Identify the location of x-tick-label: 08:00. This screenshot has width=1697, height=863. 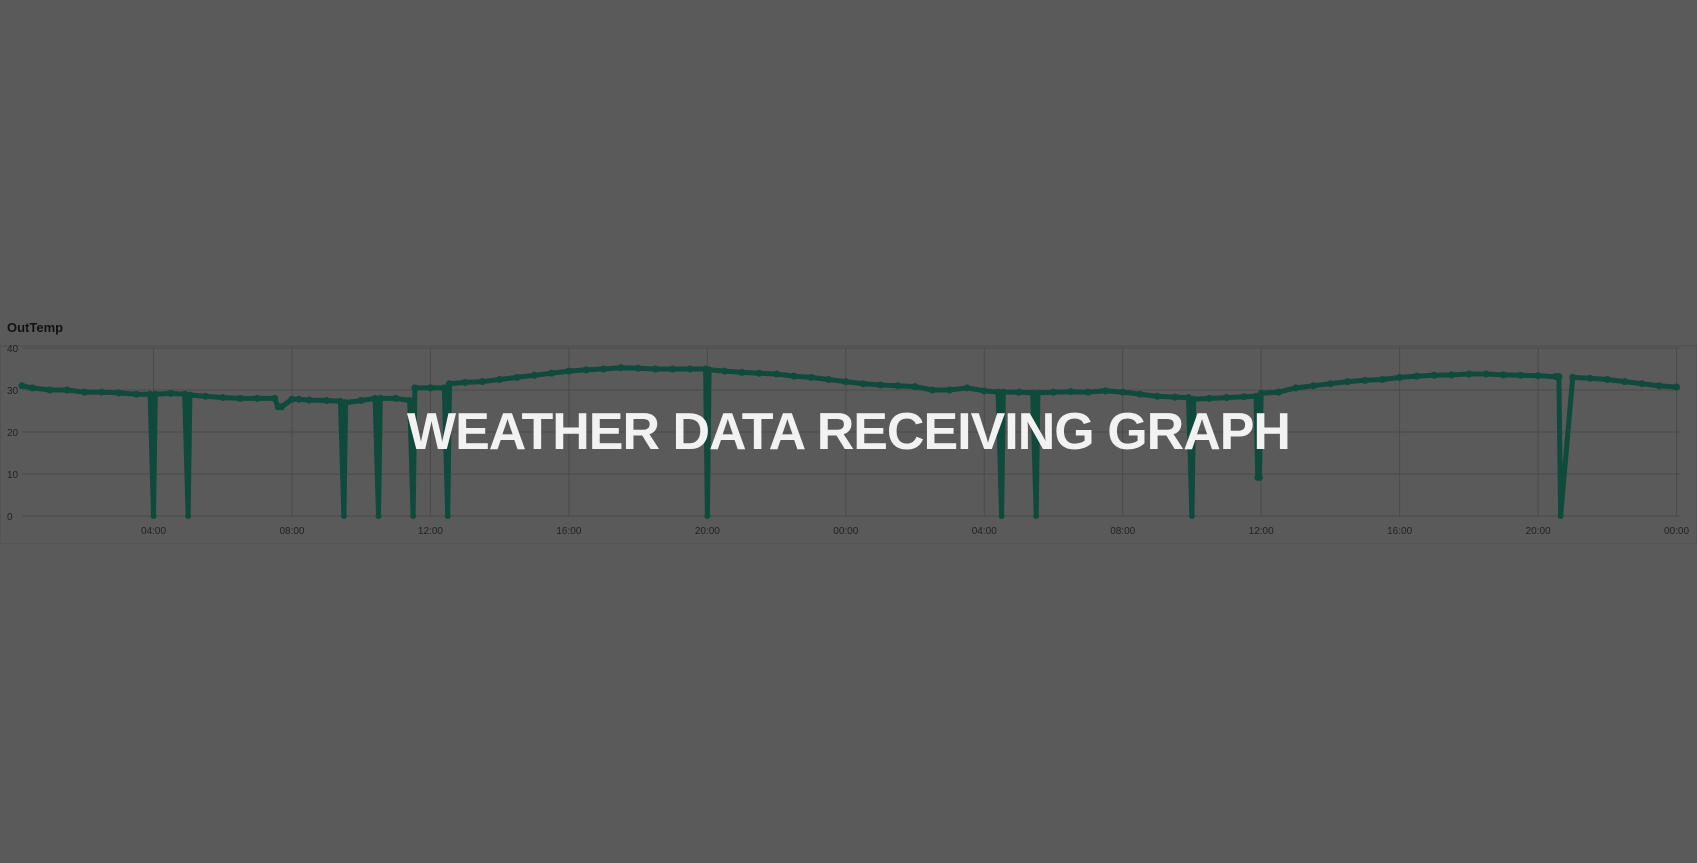
(291, 531).